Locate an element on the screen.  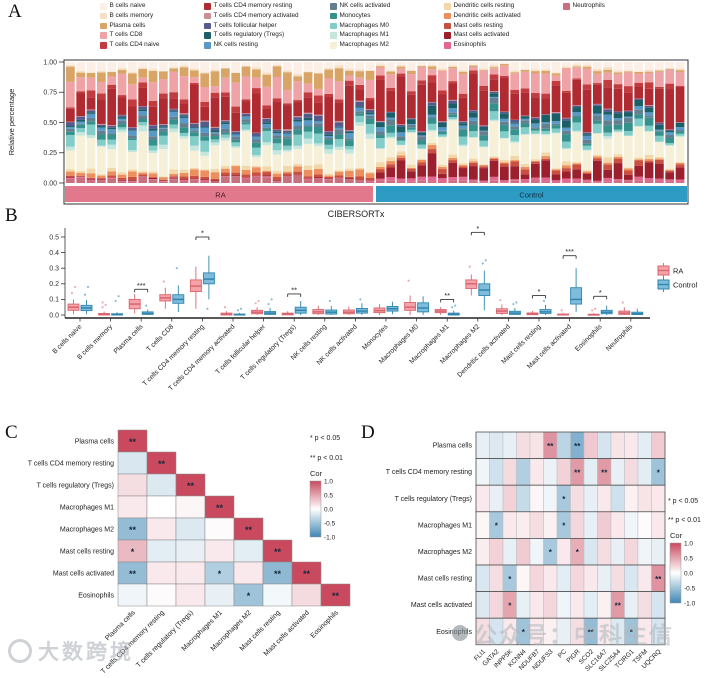
legend-label: Macrophages M2 is located at coordinates (364, 45).